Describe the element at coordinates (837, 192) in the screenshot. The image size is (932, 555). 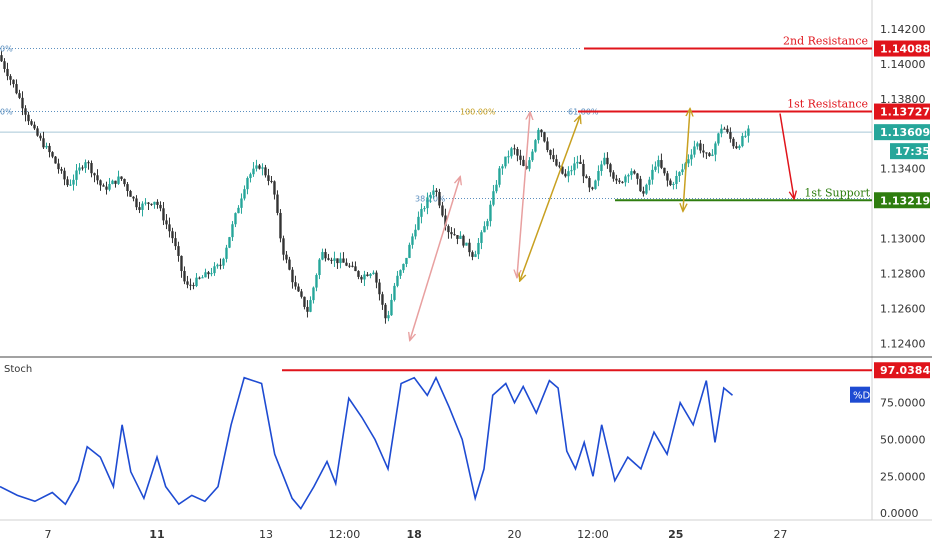
I see `first-support-label: 1st Support` at that location.